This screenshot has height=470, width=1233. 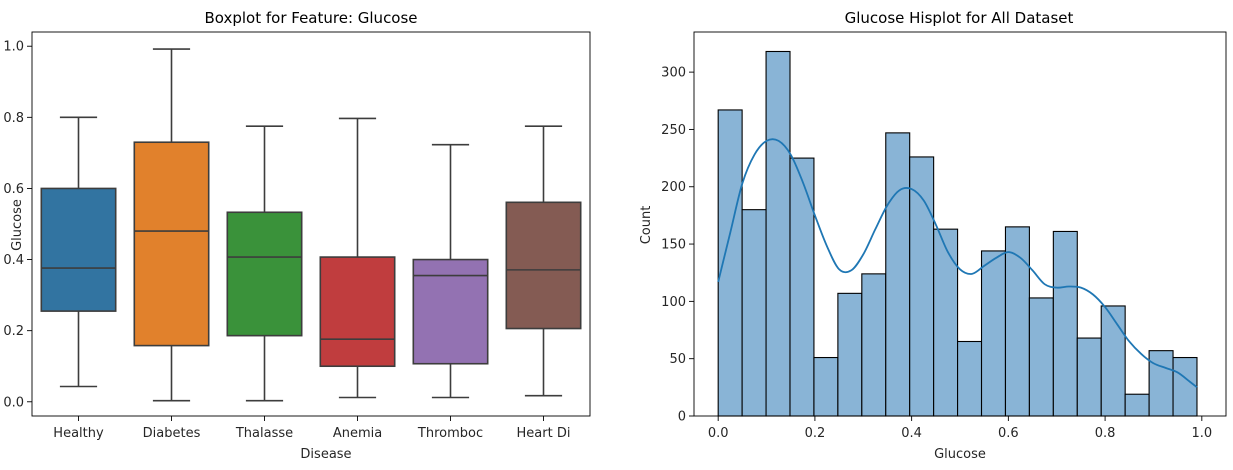 What do you see at coordinates (13, 260) in the screenshot?
I see `y-tick-label: 0.4` at bounding box center [13, 260].